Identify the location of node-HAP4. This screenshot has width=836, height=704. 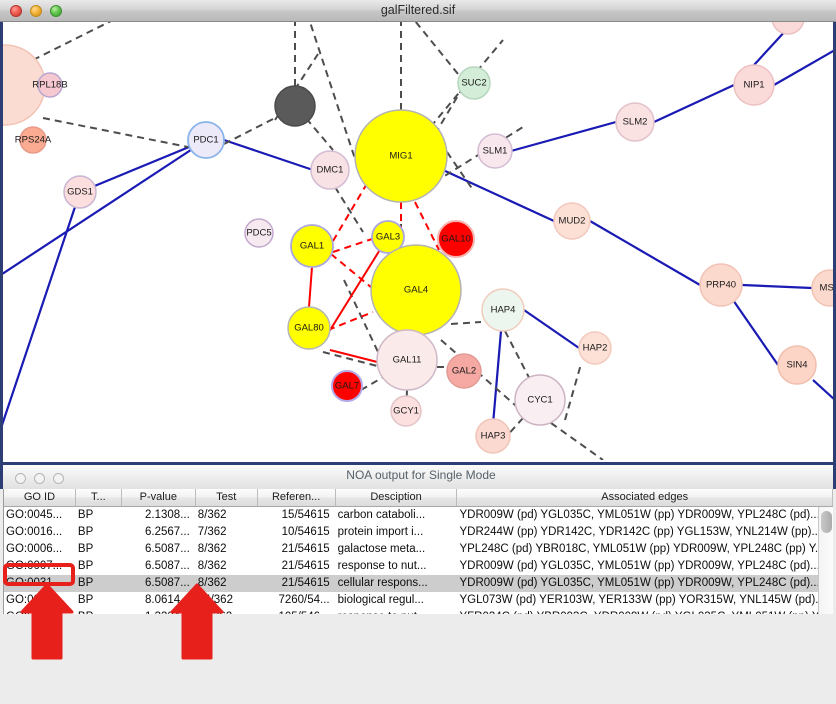
(503, 310).